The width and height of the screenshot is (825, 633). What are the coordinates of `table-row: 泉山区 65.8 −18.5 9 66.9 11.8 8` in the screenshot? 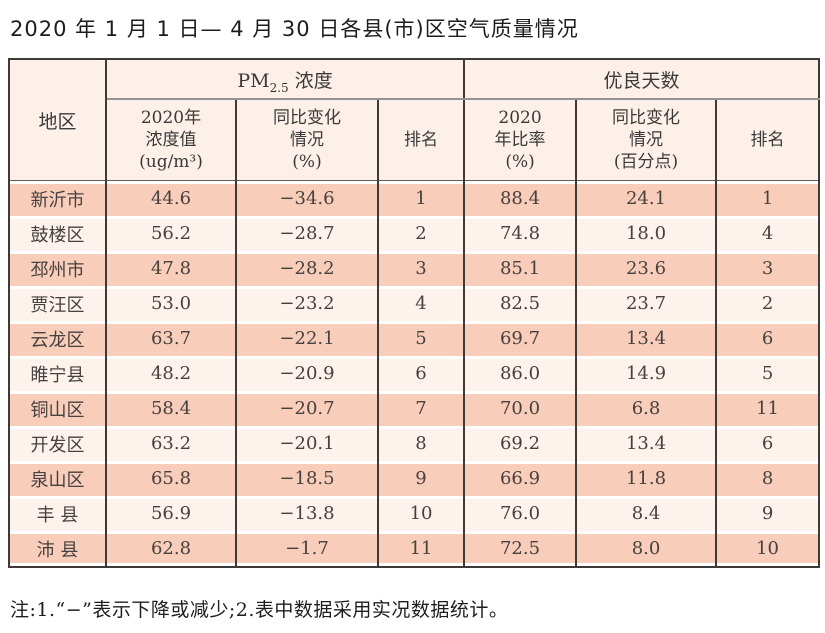 It's located at (414, 478).